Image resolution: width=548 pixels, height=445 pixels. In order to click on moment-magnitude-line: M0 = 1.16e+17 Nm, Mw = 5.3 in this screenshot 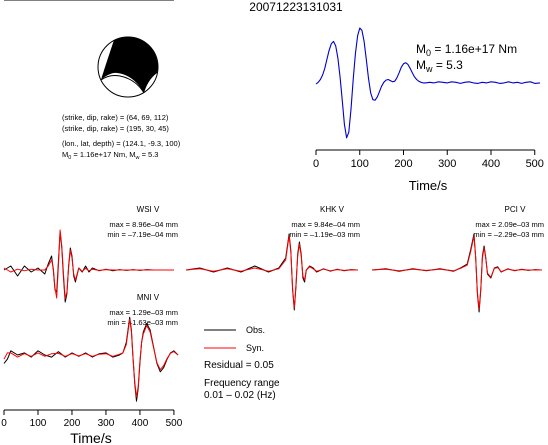, I will do `click(110, 155)`.